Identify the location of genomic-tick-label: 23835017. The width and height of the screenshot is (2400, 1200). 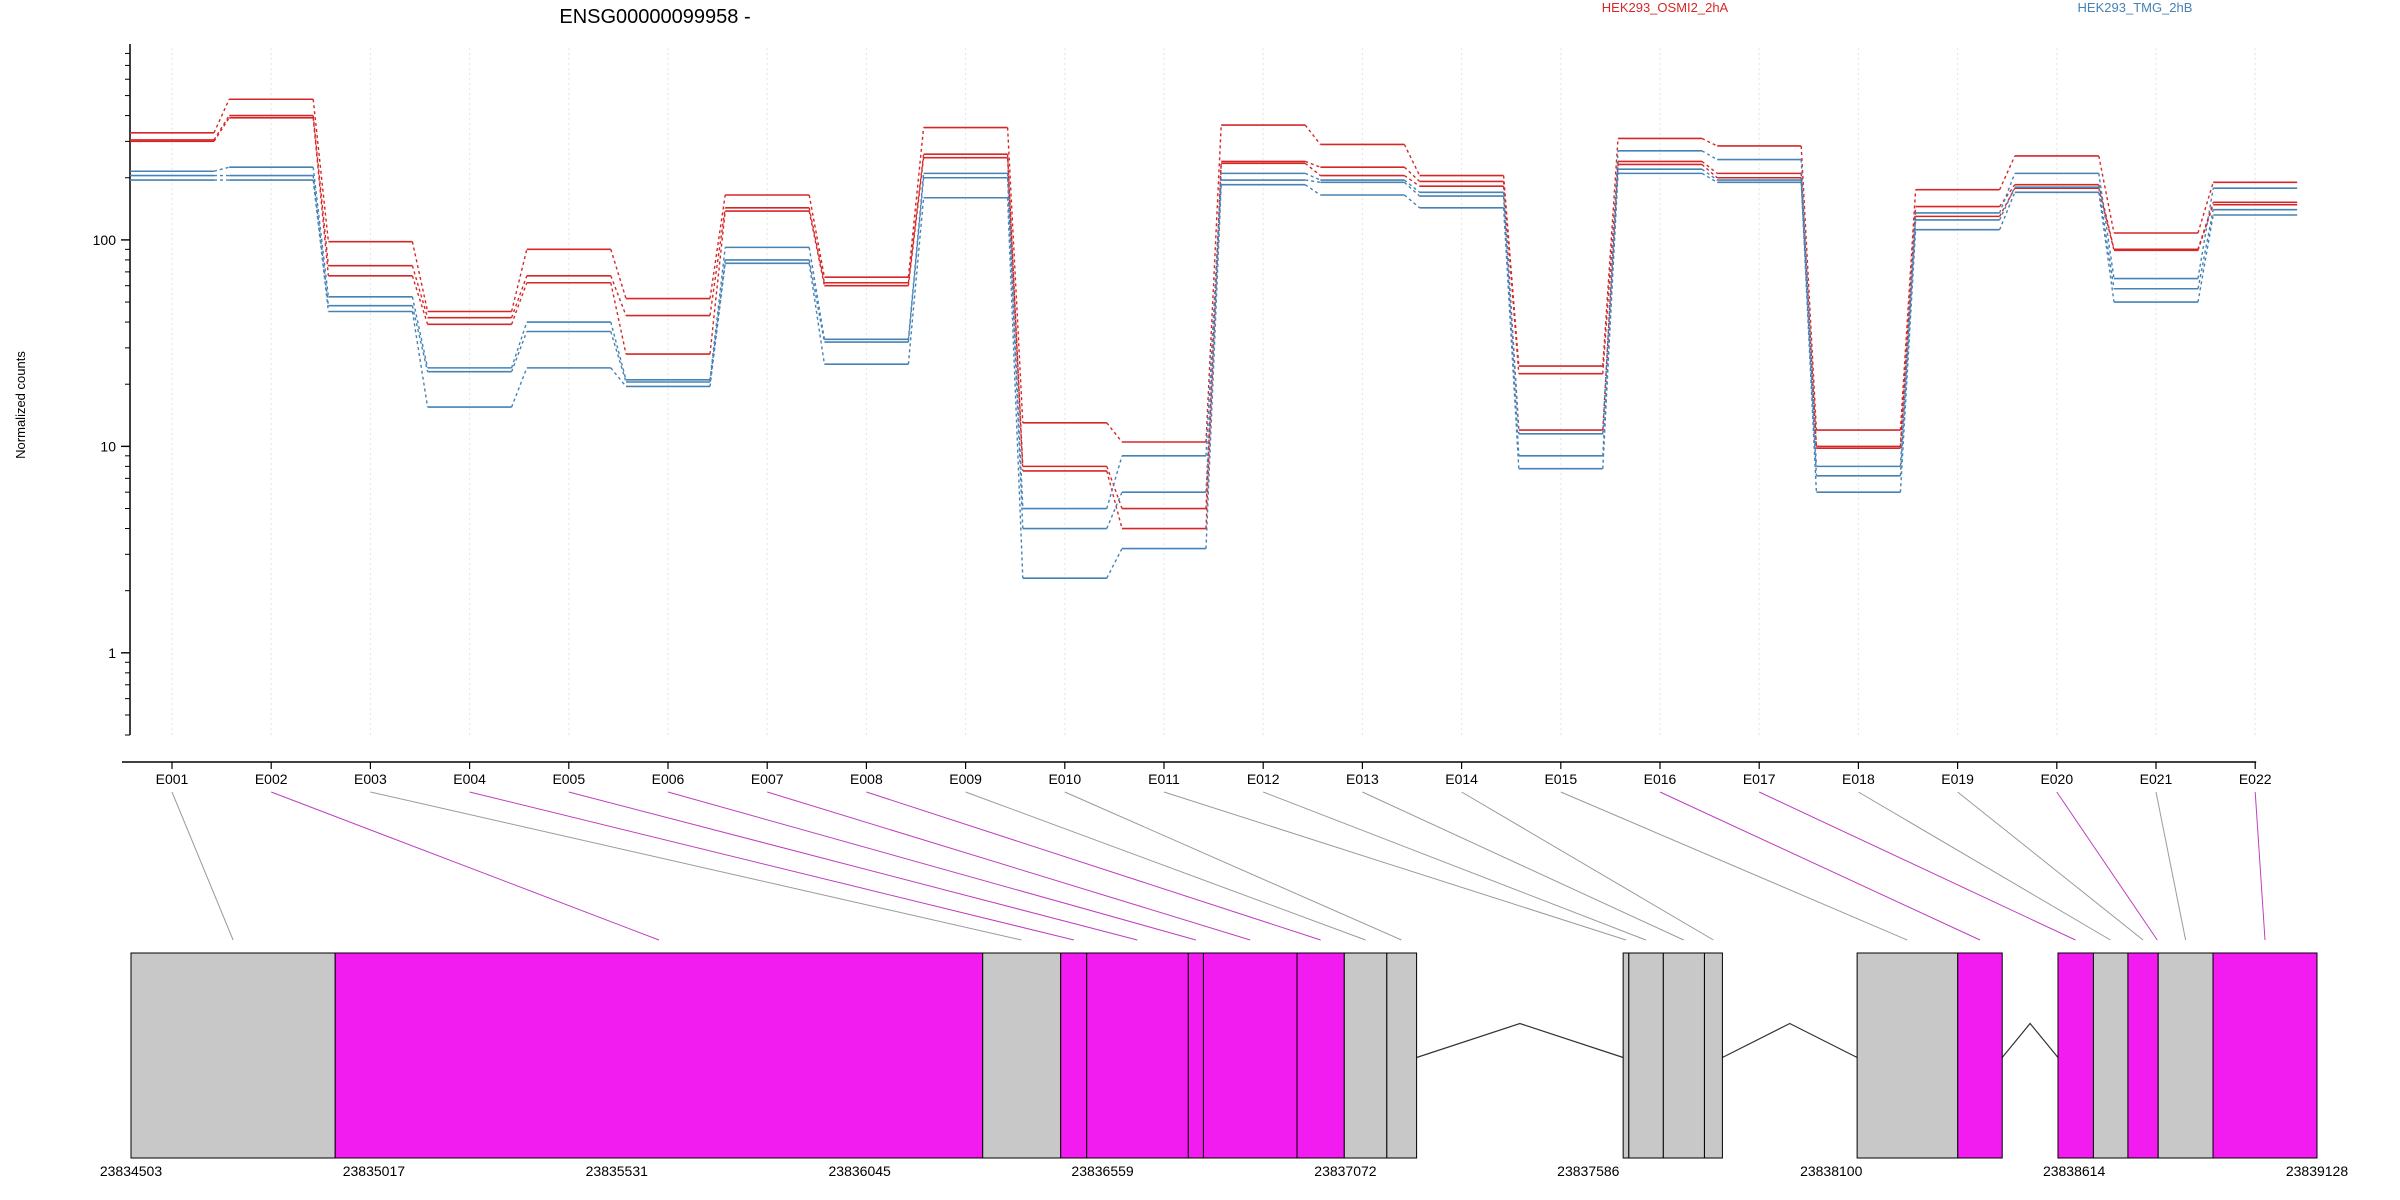
(374, 1171).